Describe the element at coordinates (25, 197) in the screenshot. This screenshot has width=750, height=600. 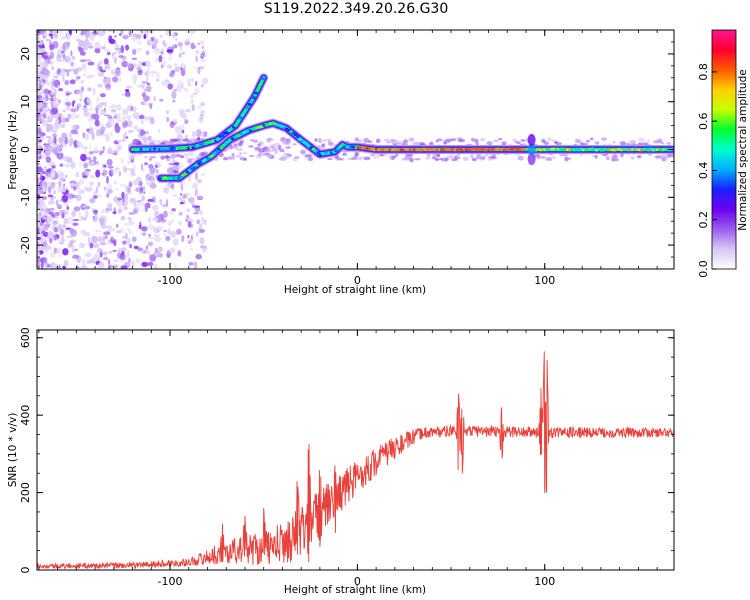
I see `y-tick-label: -10` at that location.